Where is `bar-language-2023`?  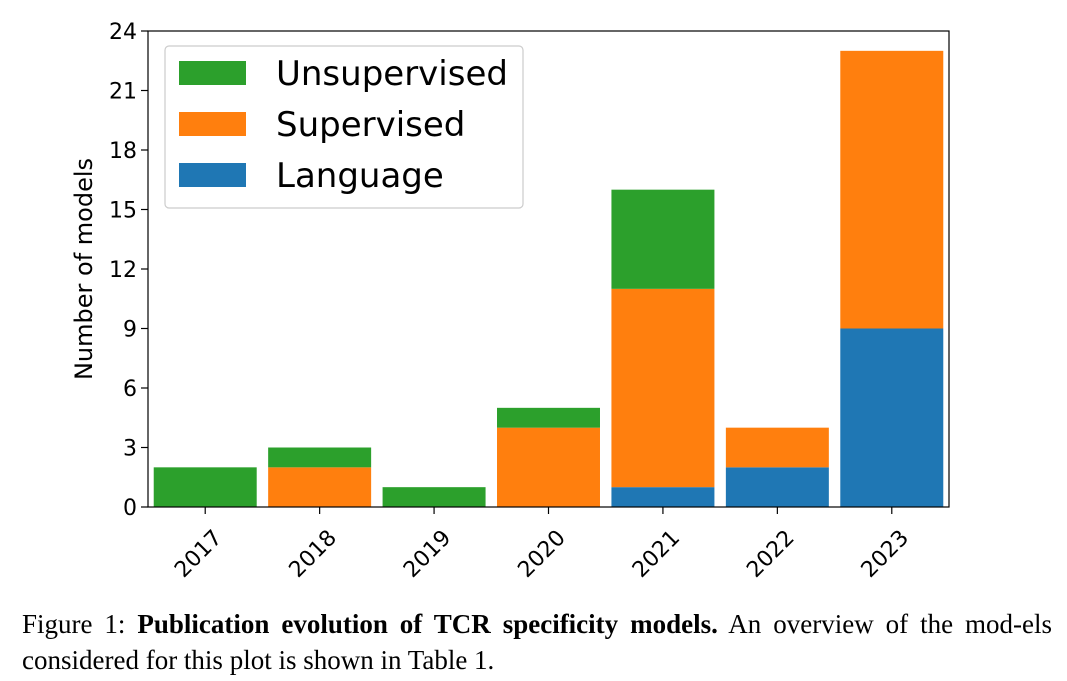 bar-language-2023 is located at coordinates (892, 417).